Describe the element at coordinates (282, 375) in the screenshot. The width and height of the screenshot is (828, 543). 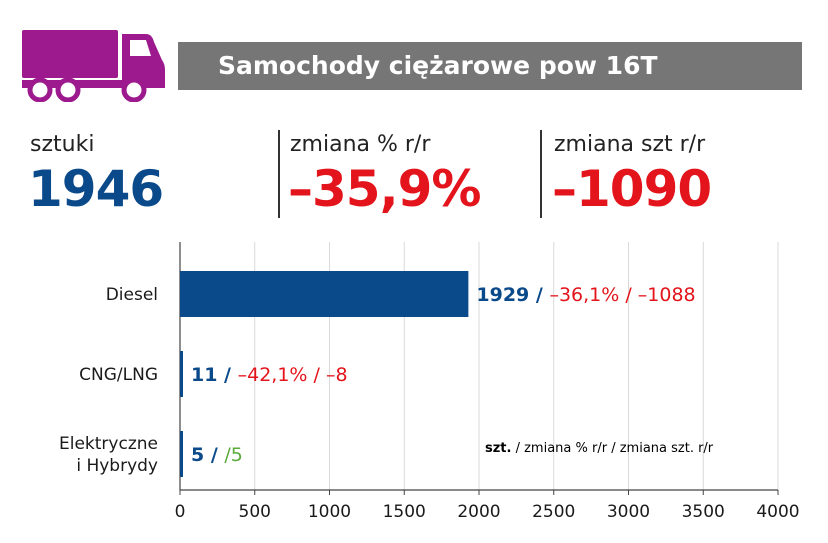
I see `value-pct-change: –42,1% /` at that location.